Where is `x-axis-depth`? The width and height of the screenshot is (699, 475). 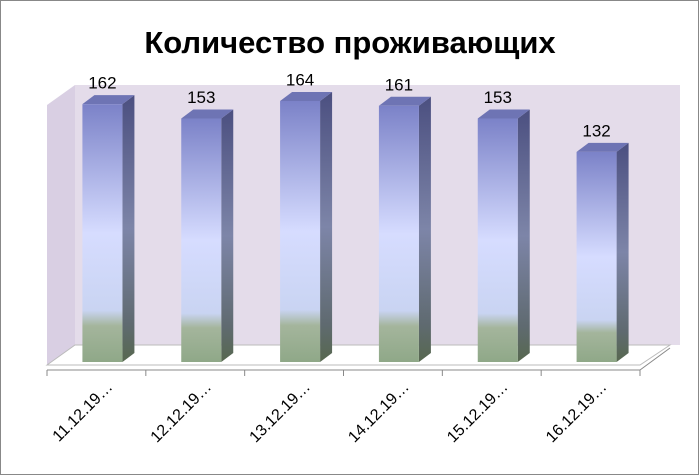
x-axis-depth is located at coordinates (655, 359).